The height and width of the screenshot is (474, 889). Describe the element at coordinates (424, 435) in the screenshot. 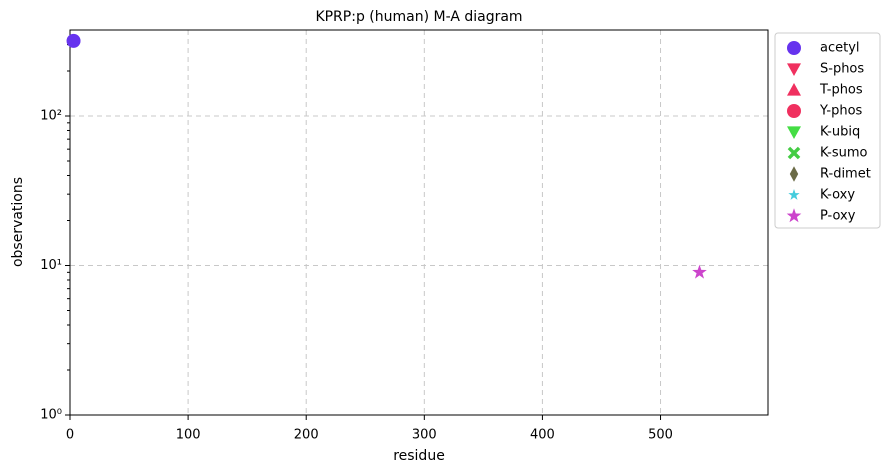

I see `x-tick-label: 300` at that location.